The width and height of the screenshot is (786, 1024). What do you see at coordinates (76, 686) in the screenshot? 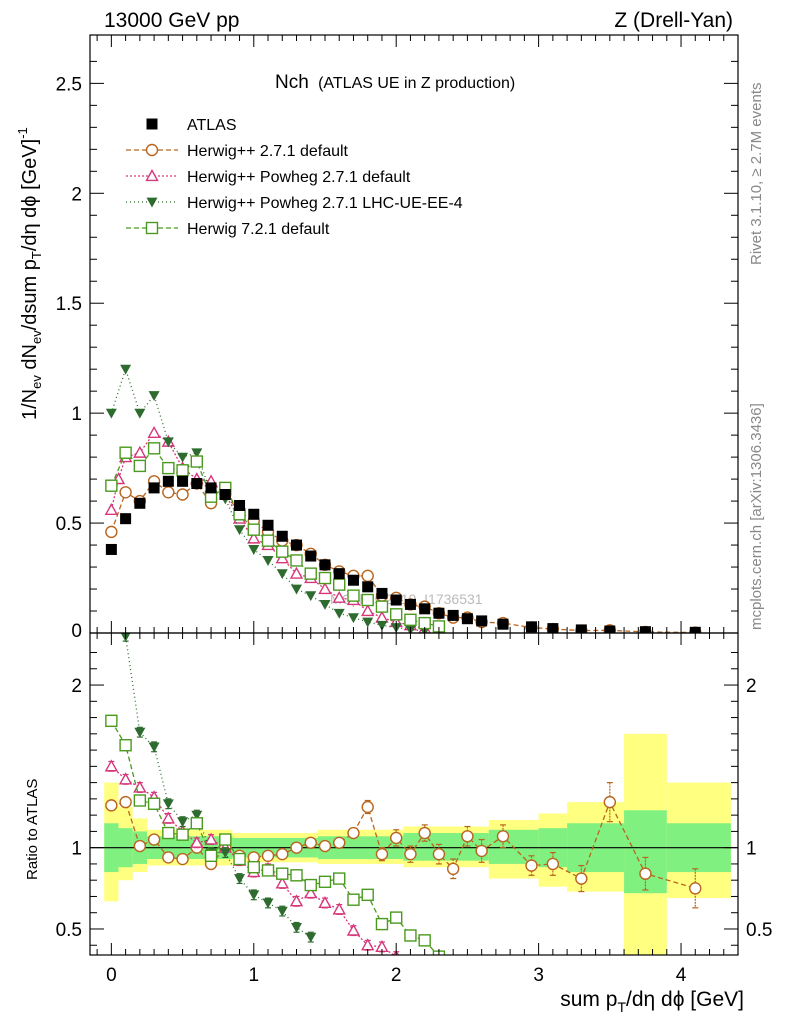
I see `ratio-y-tick-label: 2` at bounding box center [76, 686].